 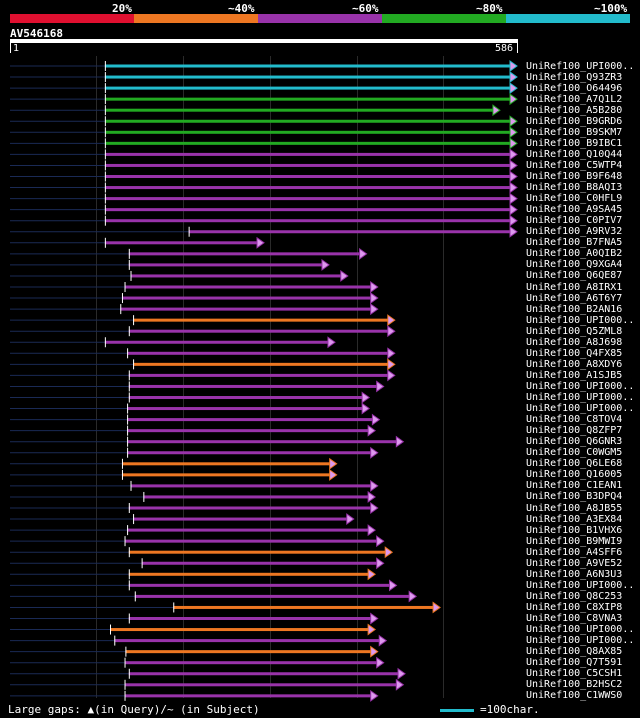 What do you see at coordinates (574, 486) in the screenshot?
I see `hit-label: UniRef100_C1EAN1` at bounding box center [574, 486].